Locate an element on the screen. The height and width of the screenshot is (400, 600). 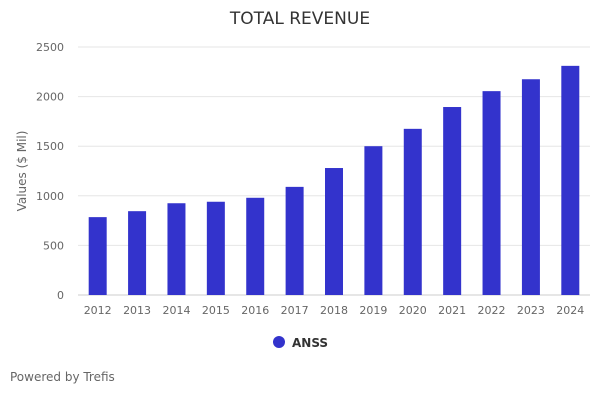
x-tick-label: 2024 is located at coordinates (570, 310).